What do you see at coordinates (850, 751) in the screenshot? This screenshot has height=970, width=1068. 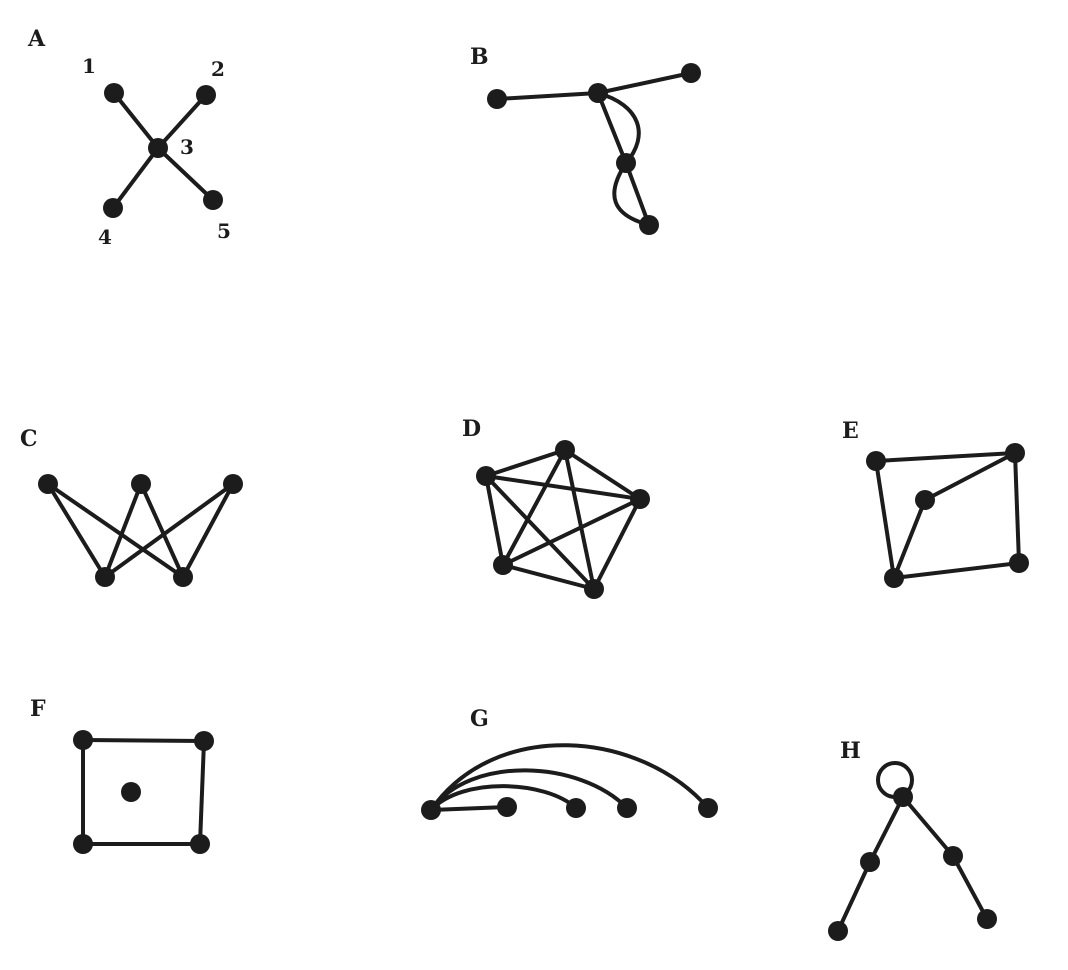 I see `panel-h-label: H` at bounding box center [850, 751].